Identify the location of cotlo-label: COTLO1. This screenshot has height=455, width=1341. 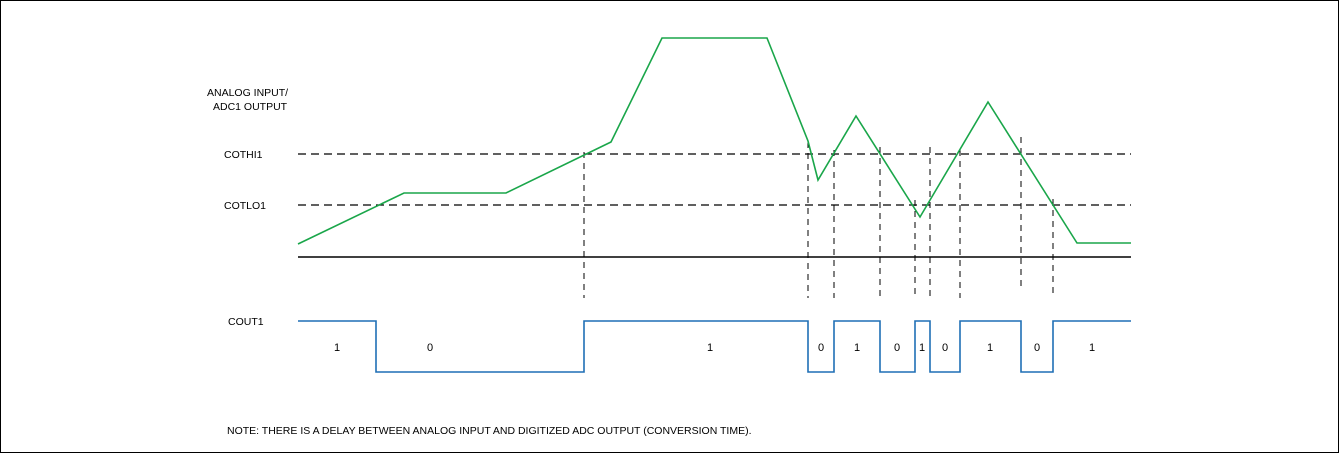
(245, 206).